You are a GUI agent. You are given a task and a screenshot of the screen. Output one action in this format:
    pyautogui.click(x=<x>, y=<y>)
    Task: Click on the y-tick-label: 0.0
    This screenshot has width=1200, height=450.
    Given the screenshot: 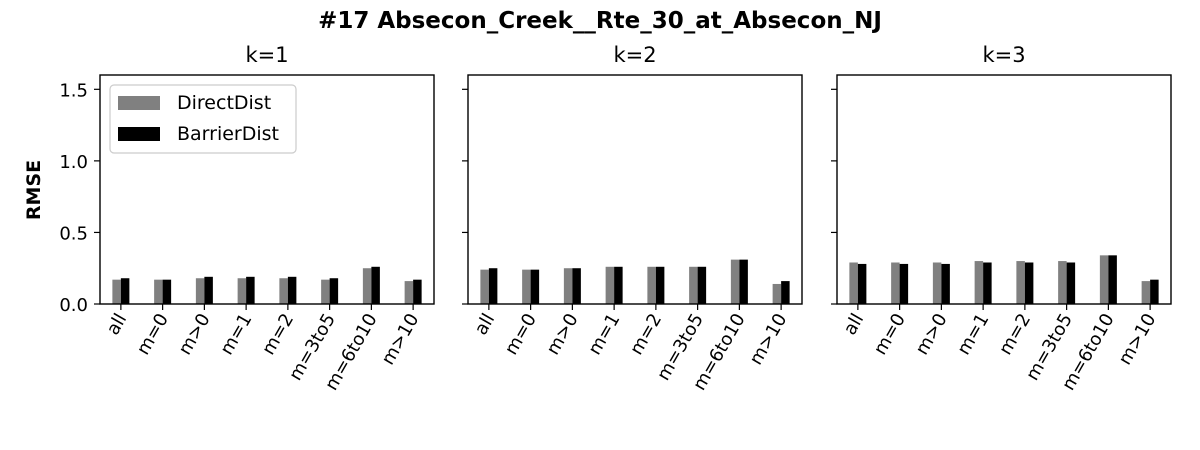 What is the action you would take?
    pyautogui.click(x=73, y=305)
    